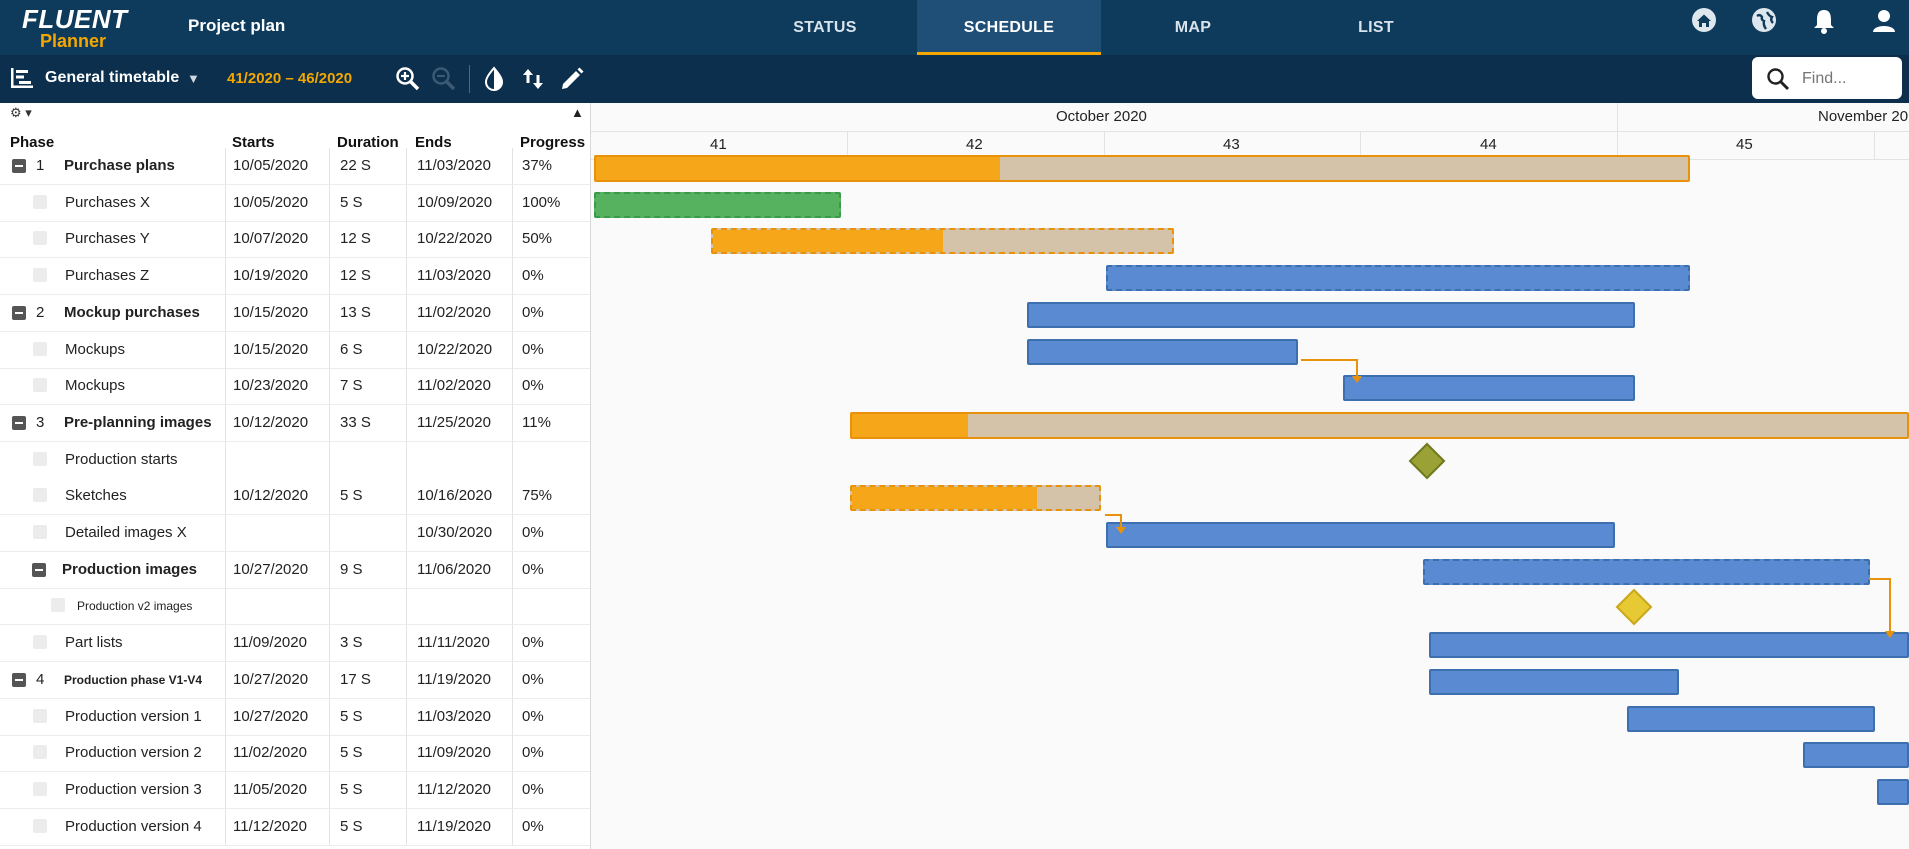  Describe the element at coordinates (133, 716) in the screenshot. I see `task-name: Production version 1` at that location.